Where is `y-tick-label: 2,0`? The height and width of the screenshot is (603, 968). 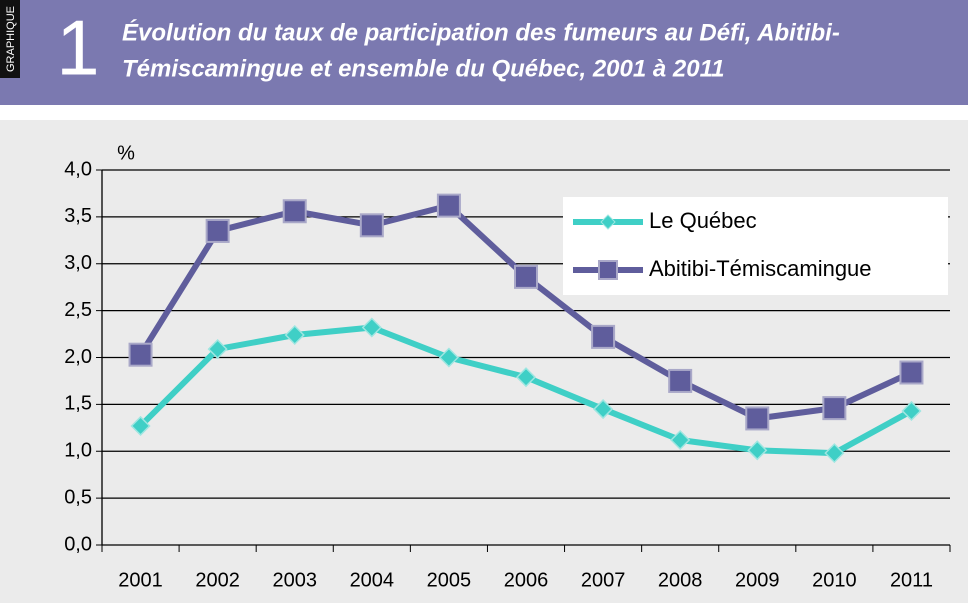
y-tick-label: 2,0 is located at coordinates (78, 357).